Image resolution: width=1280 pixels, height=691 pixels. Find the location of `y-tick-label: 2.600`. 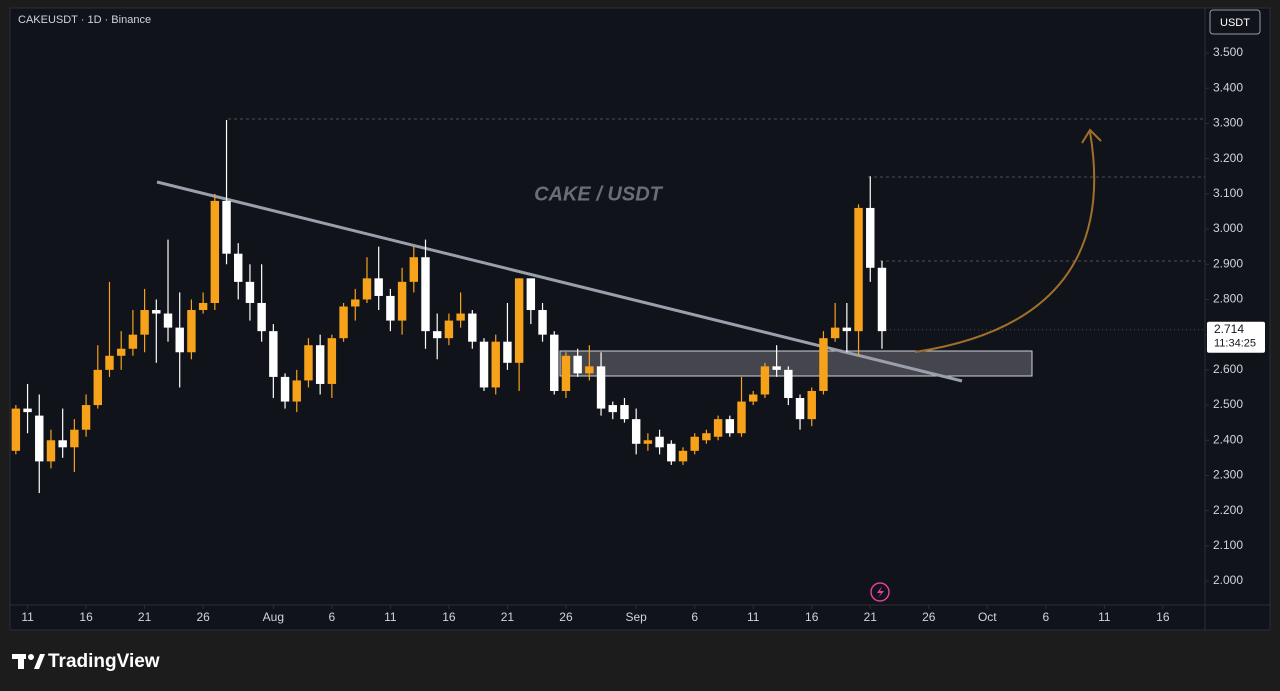

y-tick-label: 2.600 is located at coordinates (1228, 369).